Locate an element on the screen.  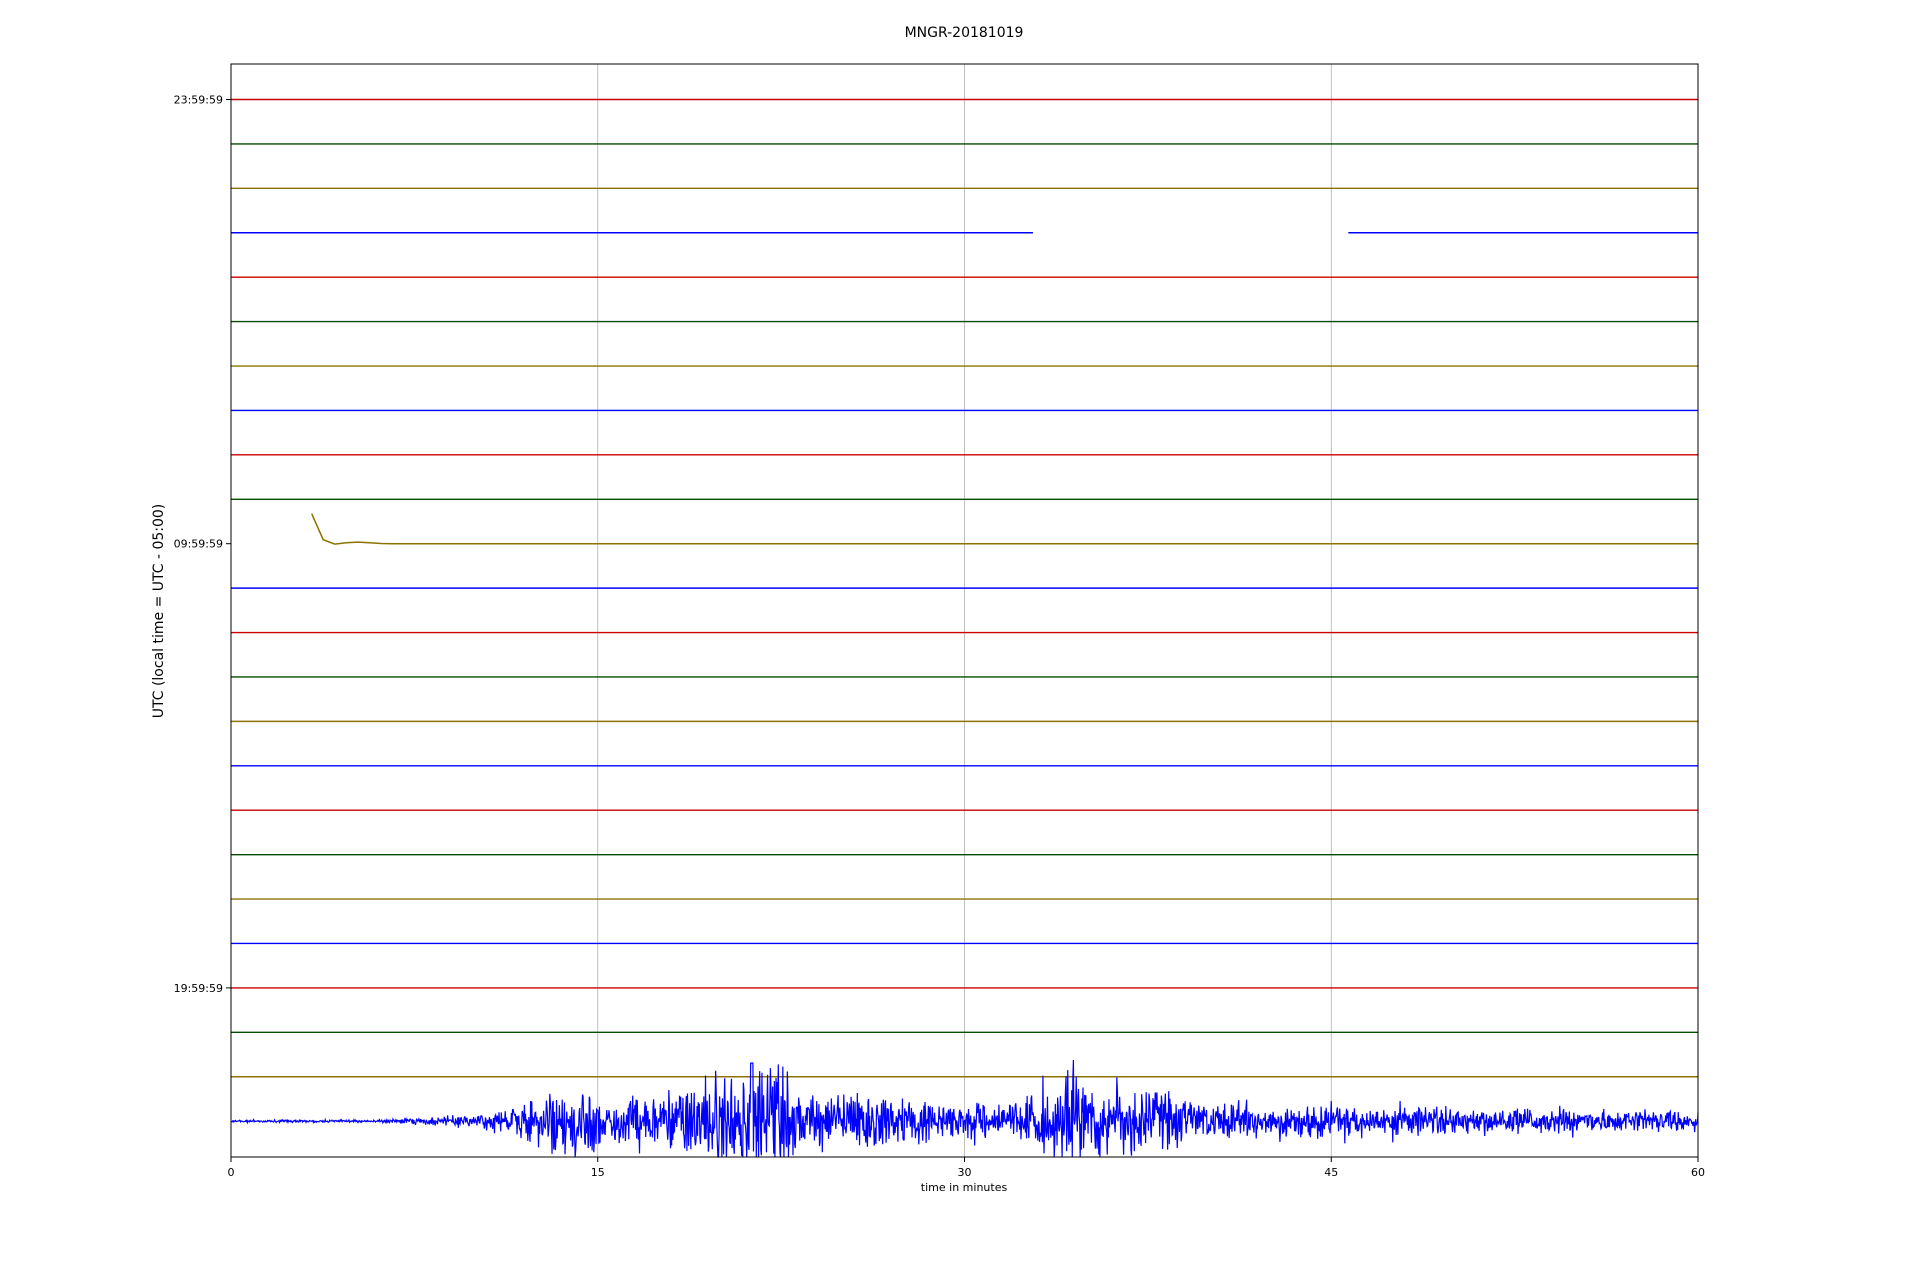
chart-title: MNGR-20181019 is located at coordinates (964, 33).